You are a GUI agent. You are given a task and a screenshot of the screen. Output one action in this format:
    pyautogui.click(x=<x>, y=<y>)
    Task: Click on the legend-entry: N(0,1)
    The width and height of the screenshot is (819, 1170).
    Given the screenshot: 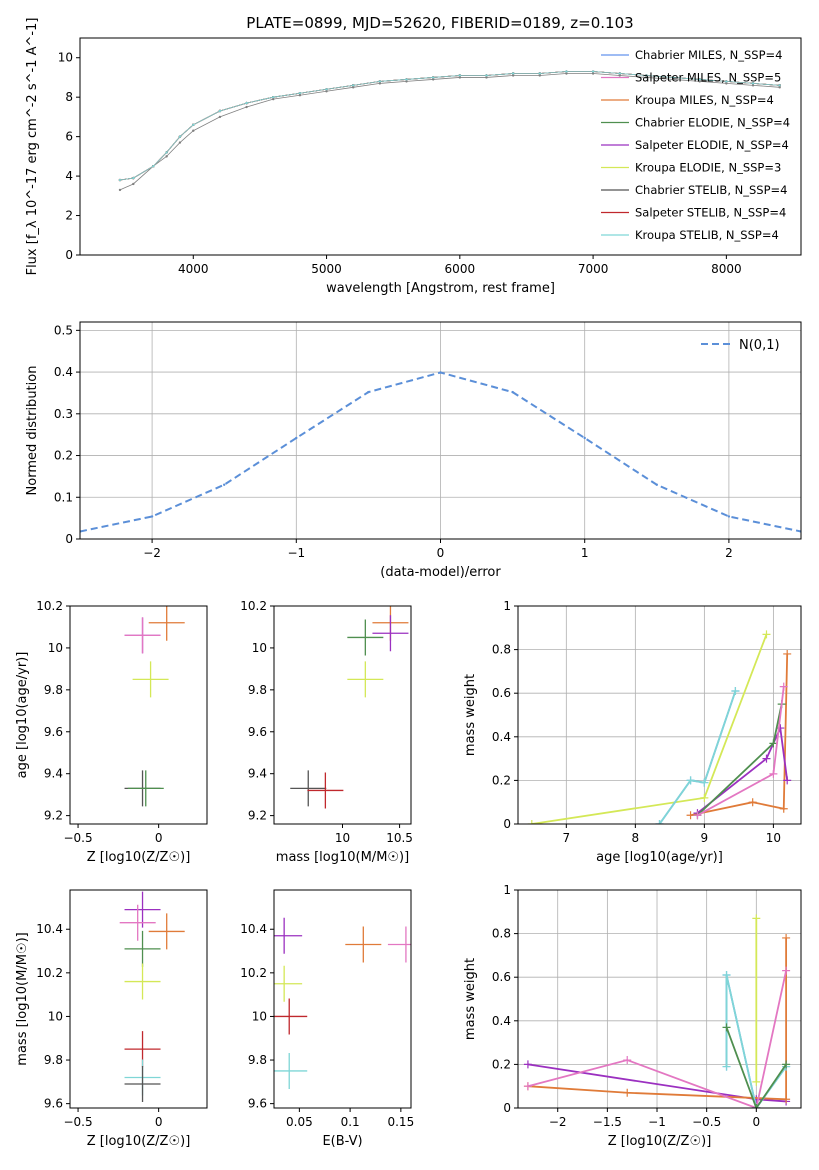 What is the action you would take?
    pyautogui.click(x=759, y=345)
    